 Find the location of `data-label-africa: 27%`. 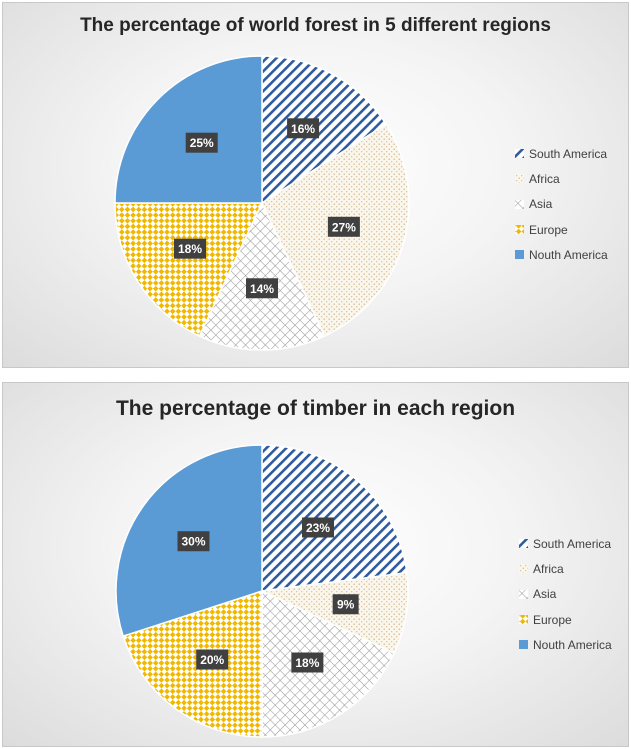

data-label-africa: 27% is located at coordinates (343, 226).